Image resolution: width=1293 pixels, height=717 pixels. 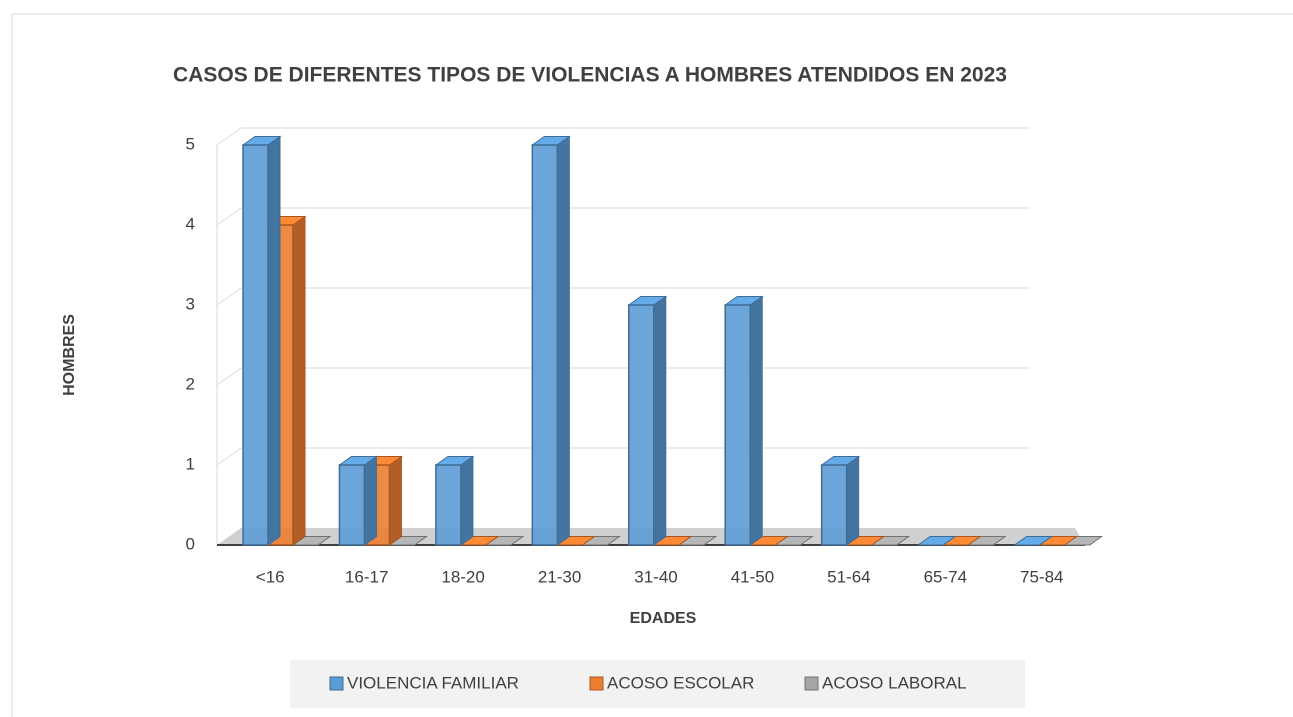 What do you see at coordinates (190, 463) in the screenshot?
I see `y-tick-label: 1` at bounding box center [190, 463].